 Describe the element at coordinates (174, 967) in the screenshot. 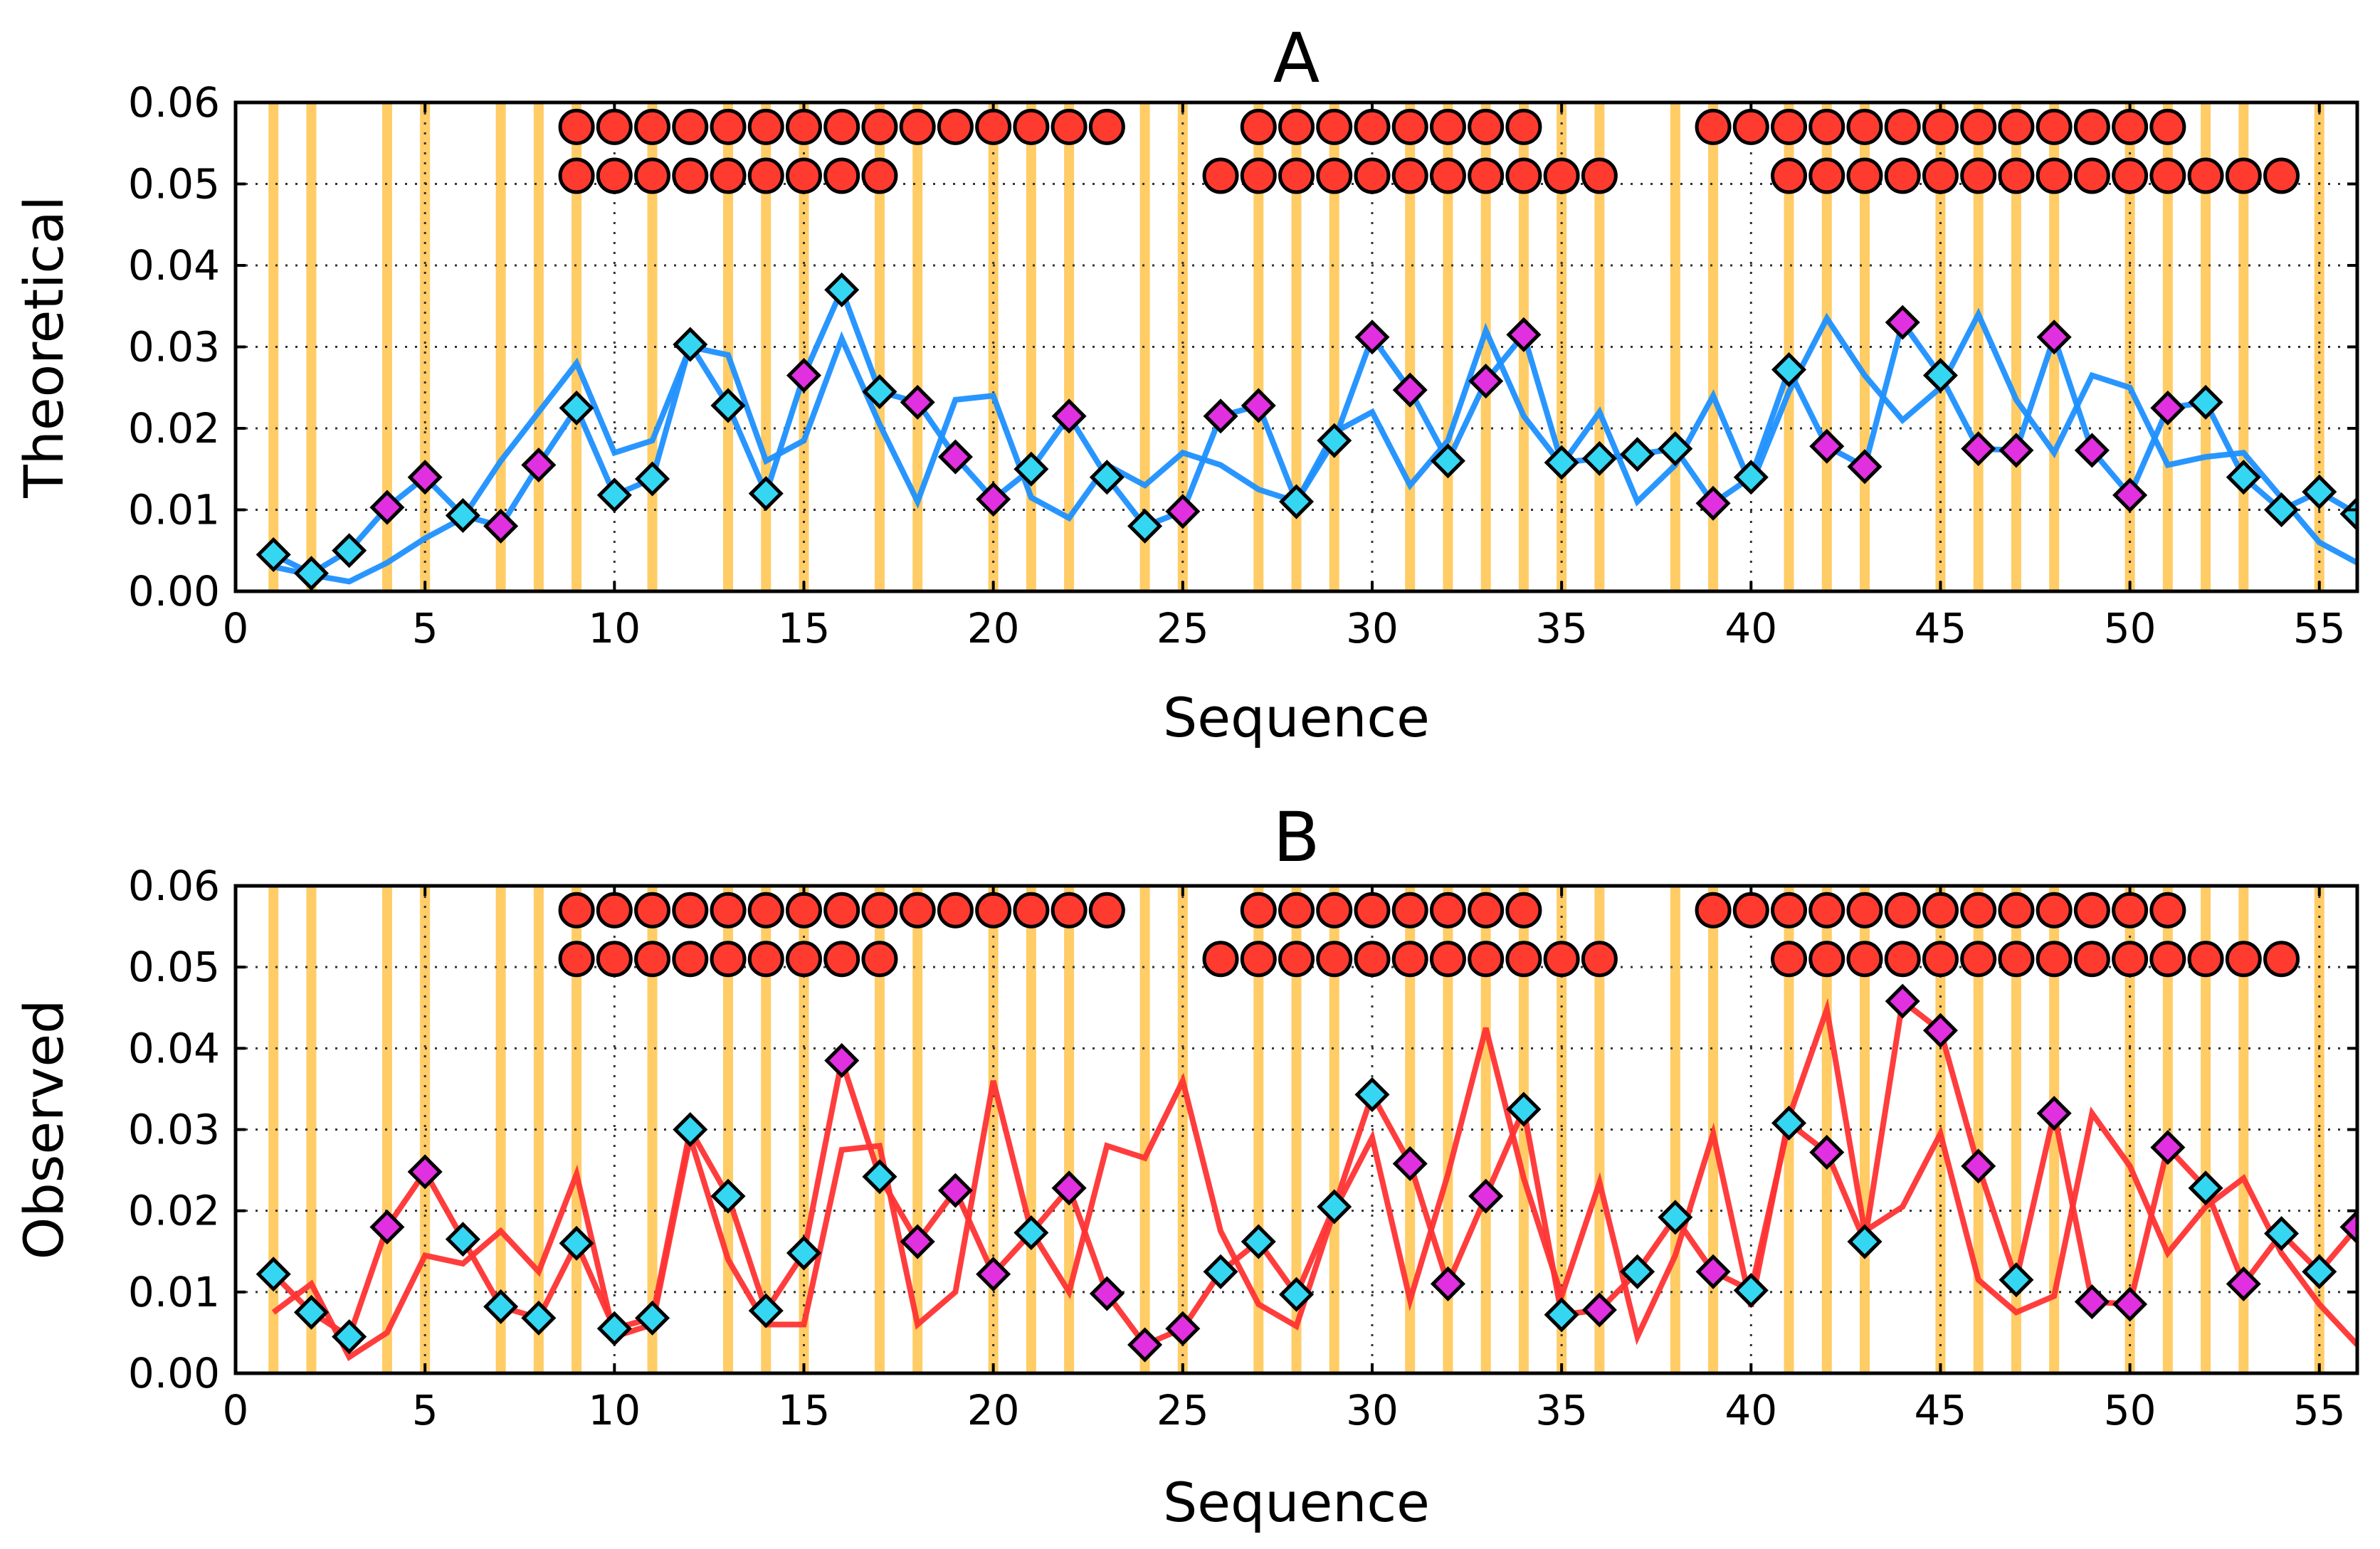

I see `y-tick-label: 0.05` at that location.